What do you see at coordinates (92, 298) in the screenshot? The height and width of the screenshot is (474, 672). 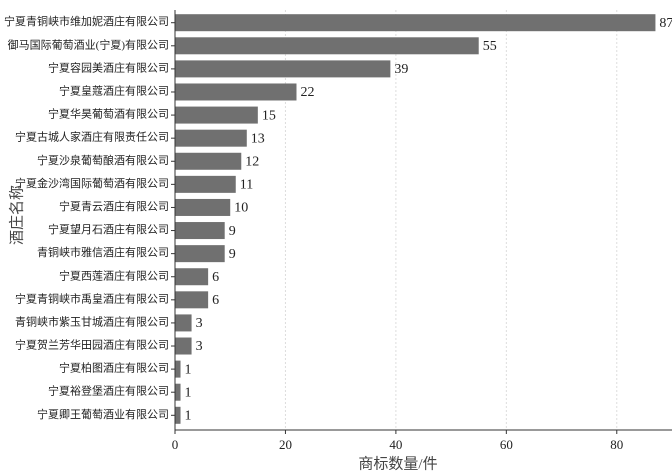 I see `y-tick-label: 宁夏青铜峡市禹皇酒庄有限公司` at bounding box center [92, 298].